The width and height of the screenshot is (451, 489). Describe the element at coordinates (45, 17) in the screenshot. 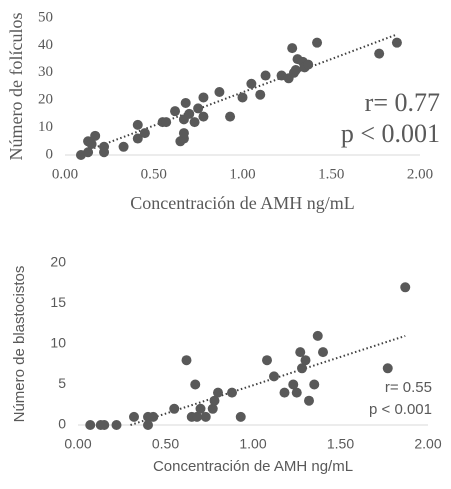

I see `y-tick-label: 50` at that location.